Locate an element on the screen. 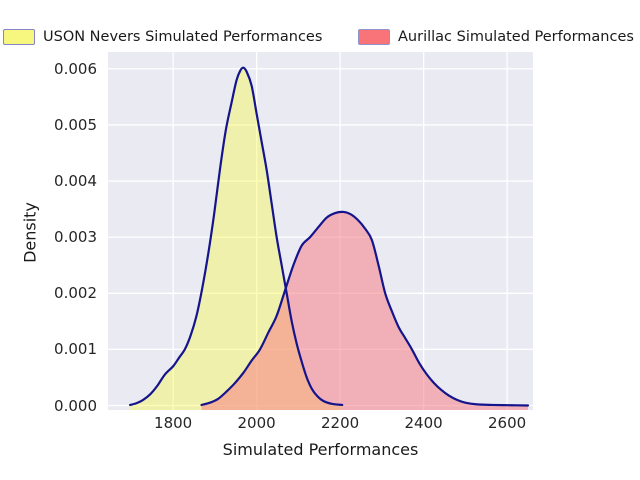 This screenshot has height=480, width=640. y-axis-label: Density is located at coordinates (30, 232).